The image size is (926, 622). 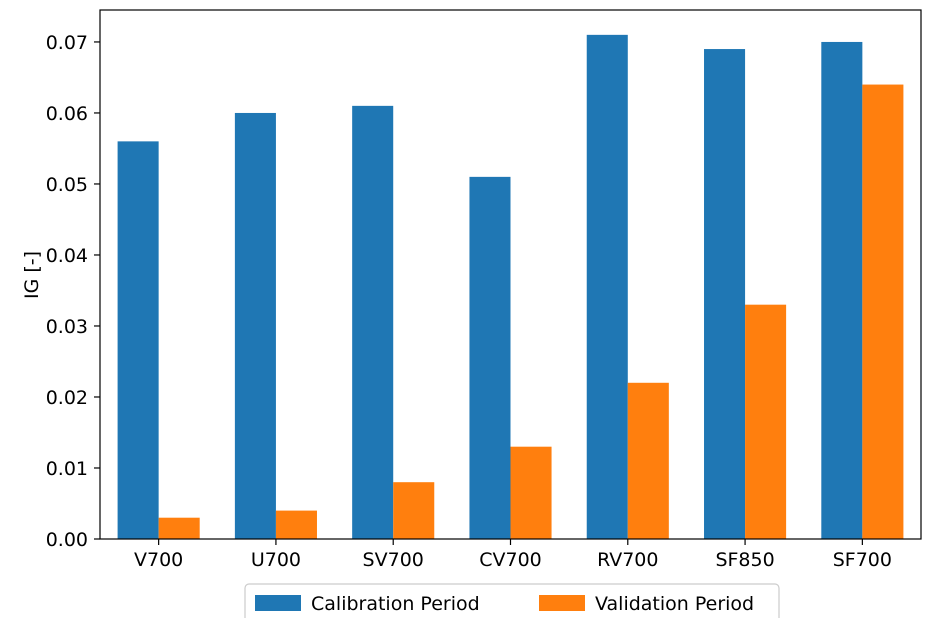 What do you see at coordinates (510, 560) in the screenshot?
I see `x-tick-label: CV700` at bounding box center [510, 560].